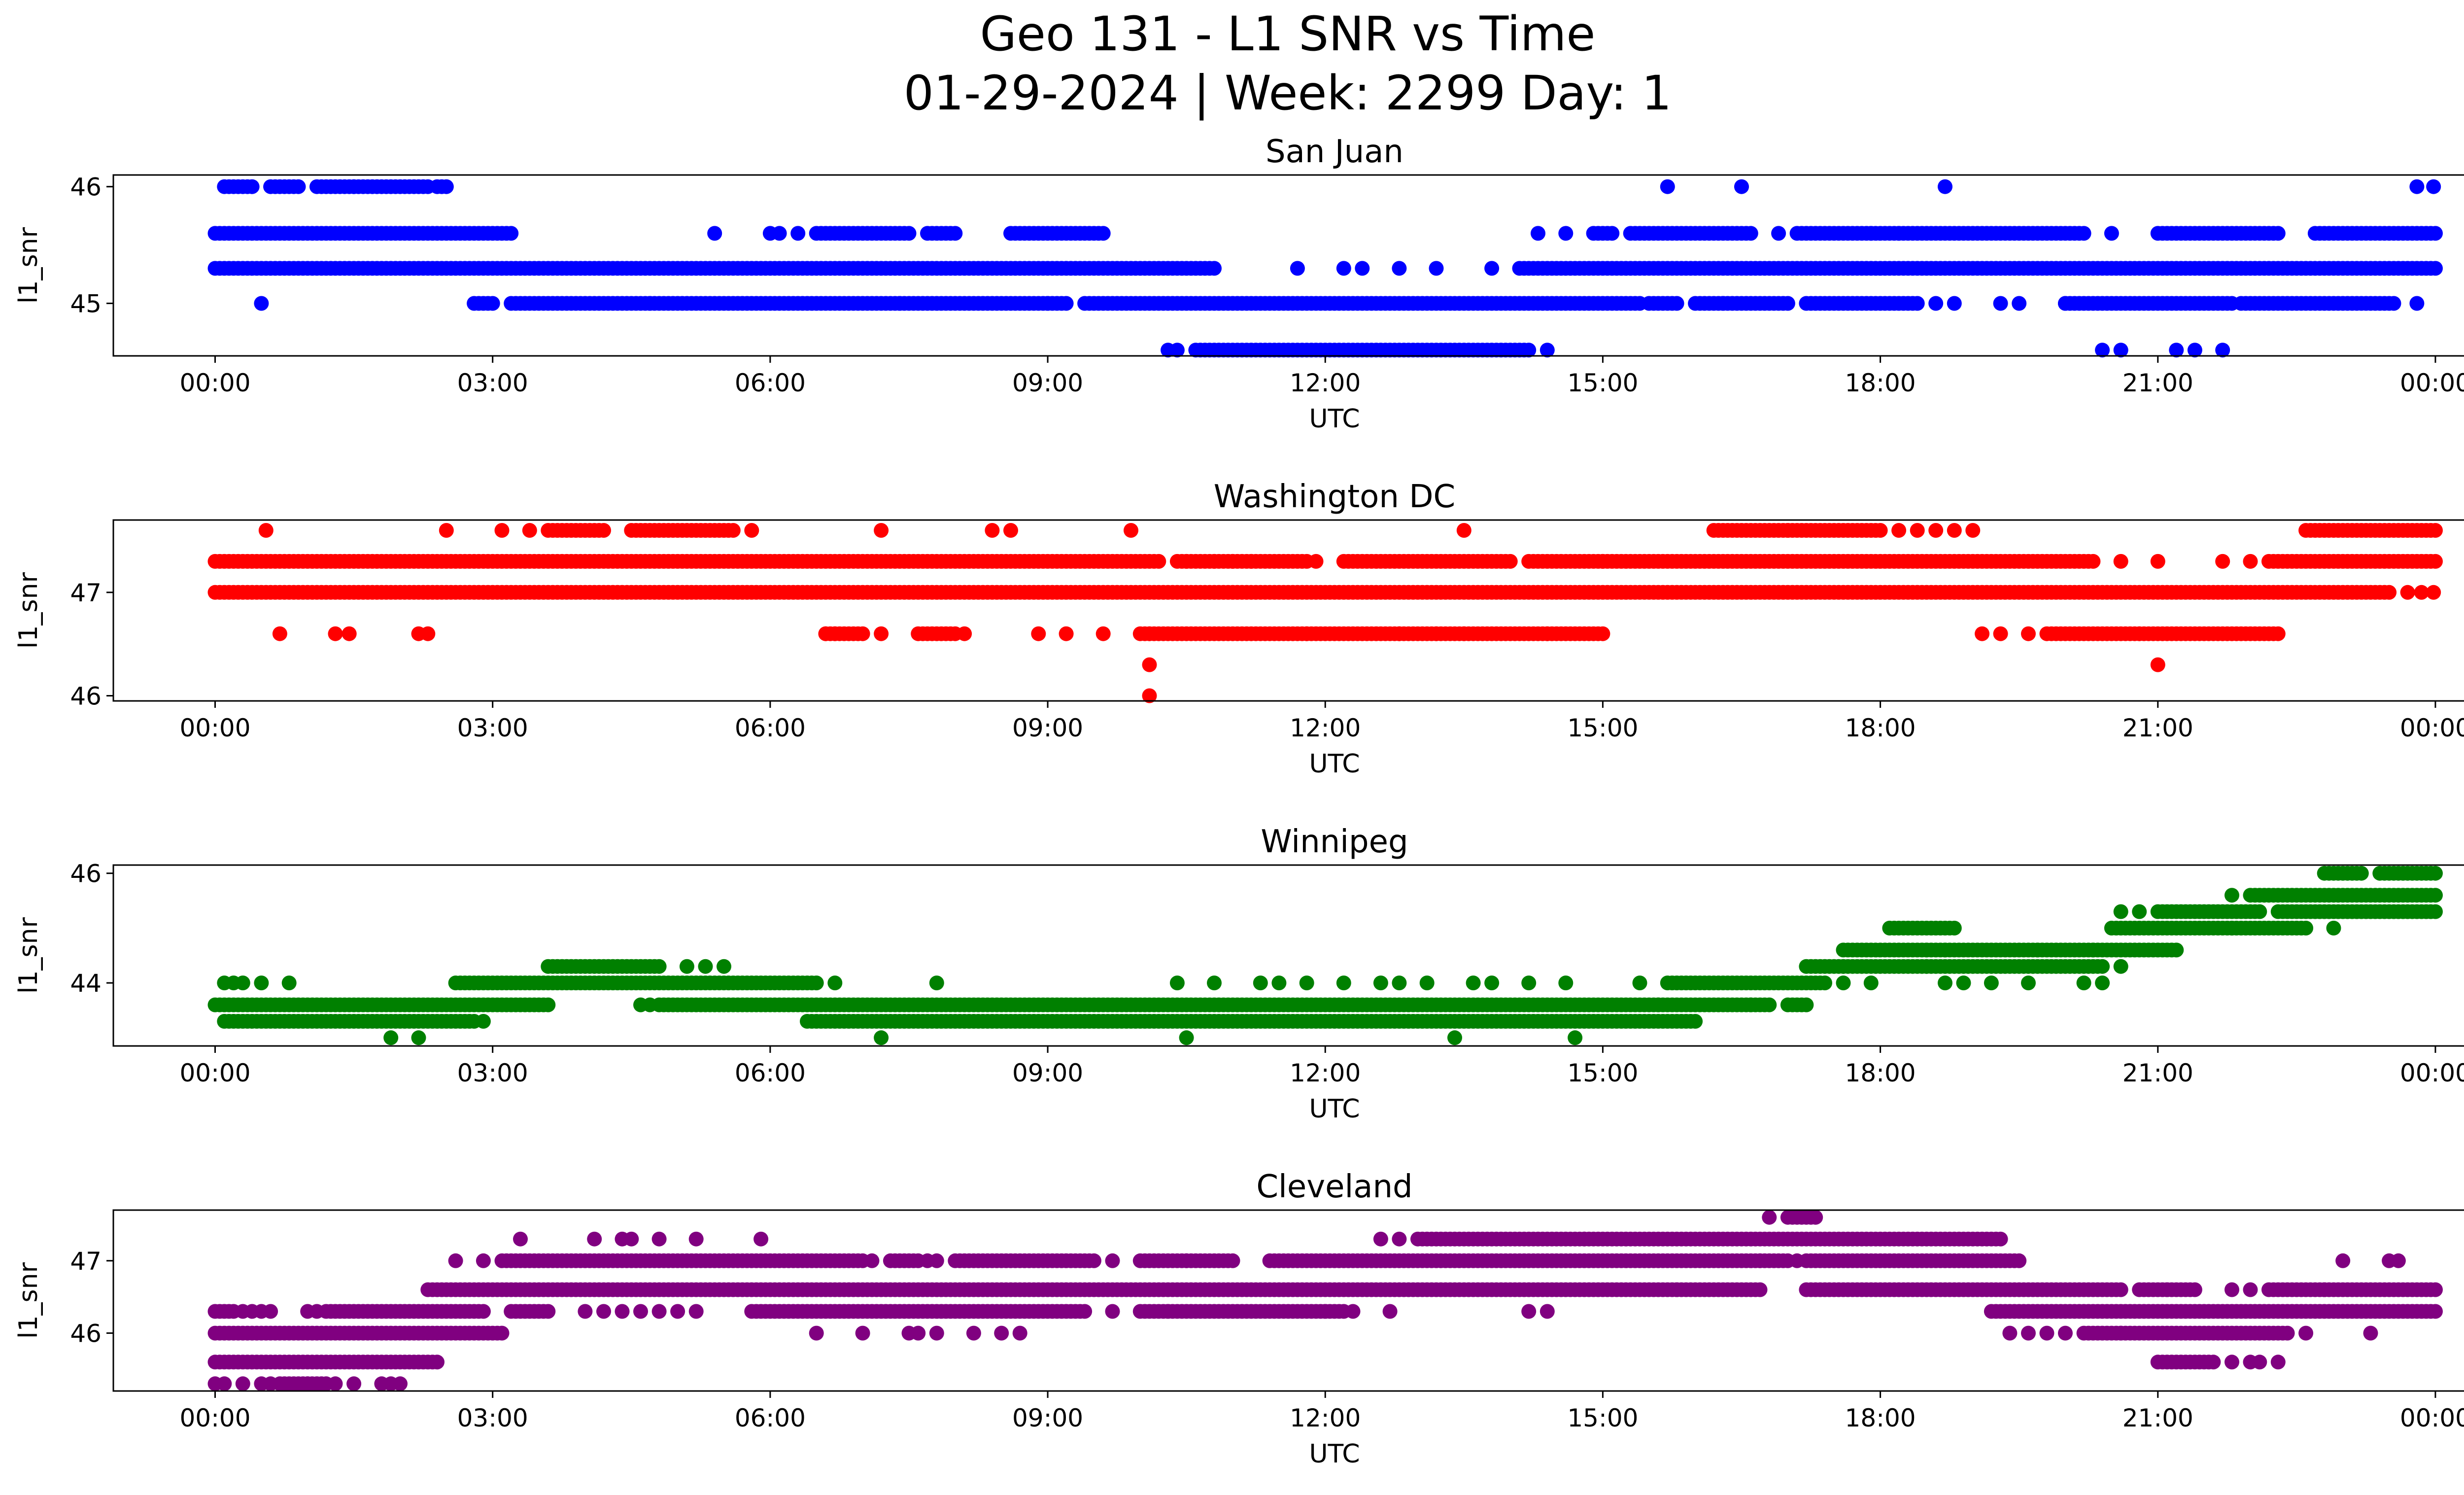  I want to click on y-tick-label: 45, so click(86, 303).